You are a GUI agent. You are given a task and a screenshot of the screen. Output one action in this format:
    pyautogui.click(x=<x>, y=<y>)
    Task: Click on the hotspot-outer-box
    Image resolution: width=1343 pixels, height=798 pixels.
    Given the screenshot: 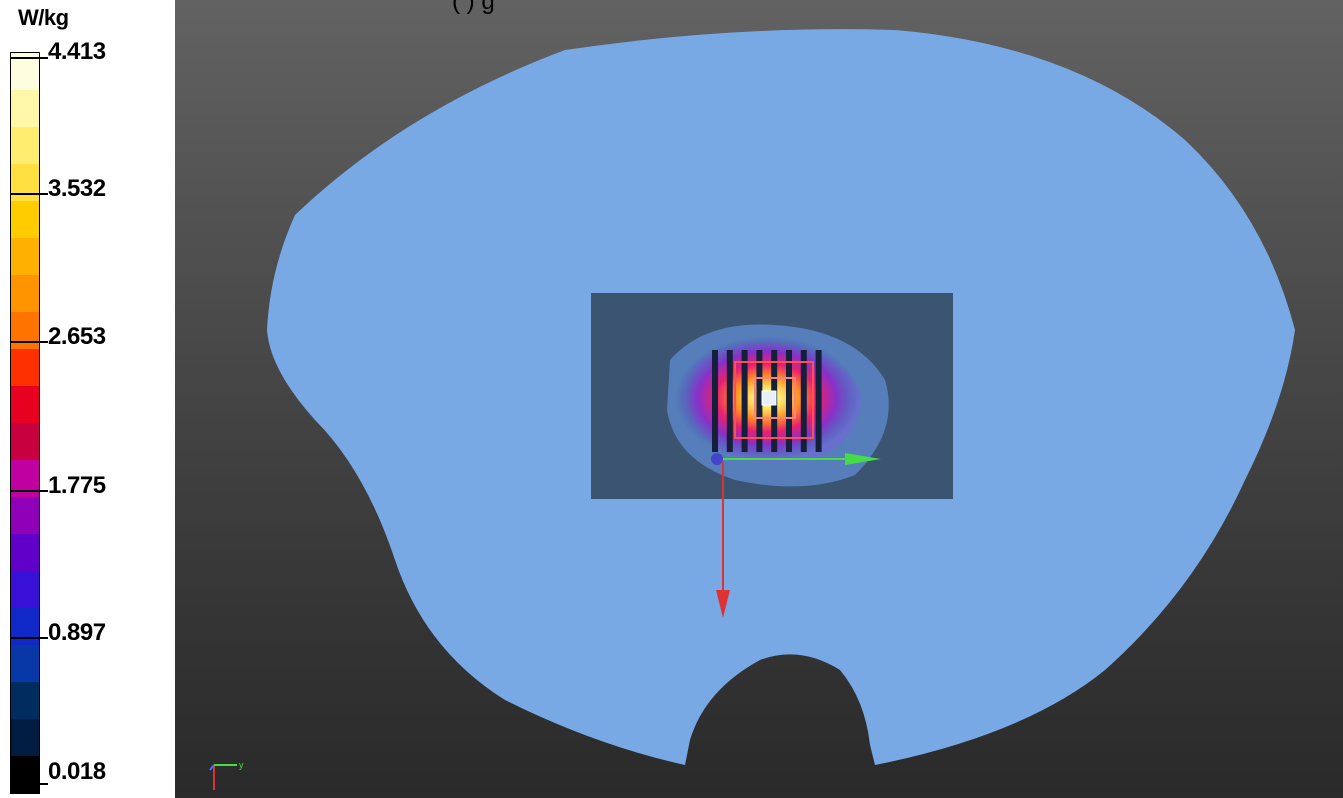 What is the action you would take?
    pyautogui.click(x=774, y=400)
    